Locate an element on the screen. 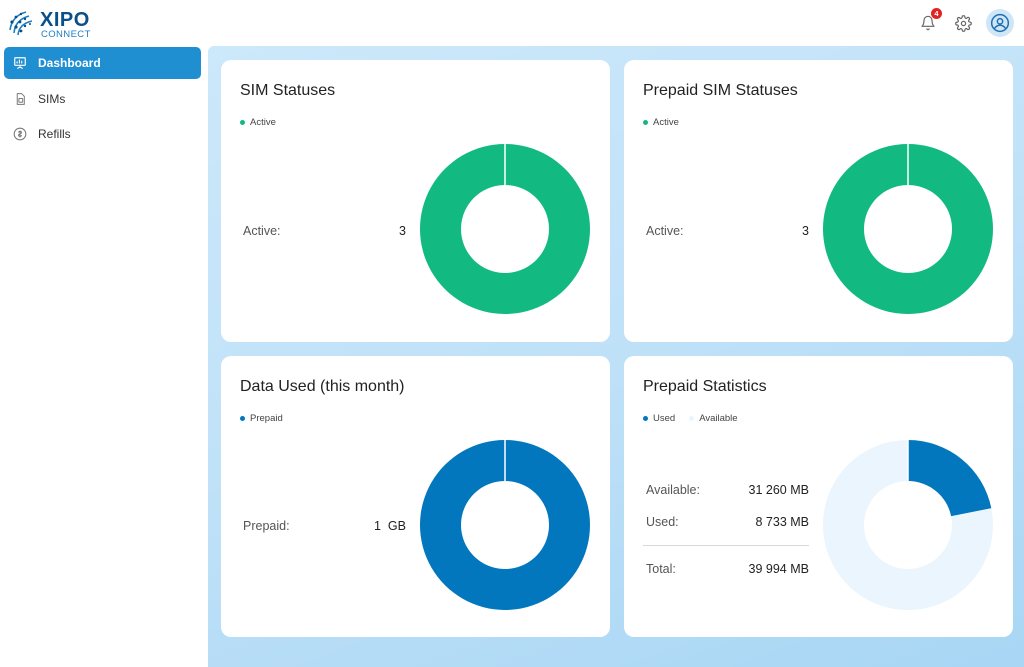 This screenshot has width=1024, height=667. stat-value: 1 GB is located at coordinates (390, 526).